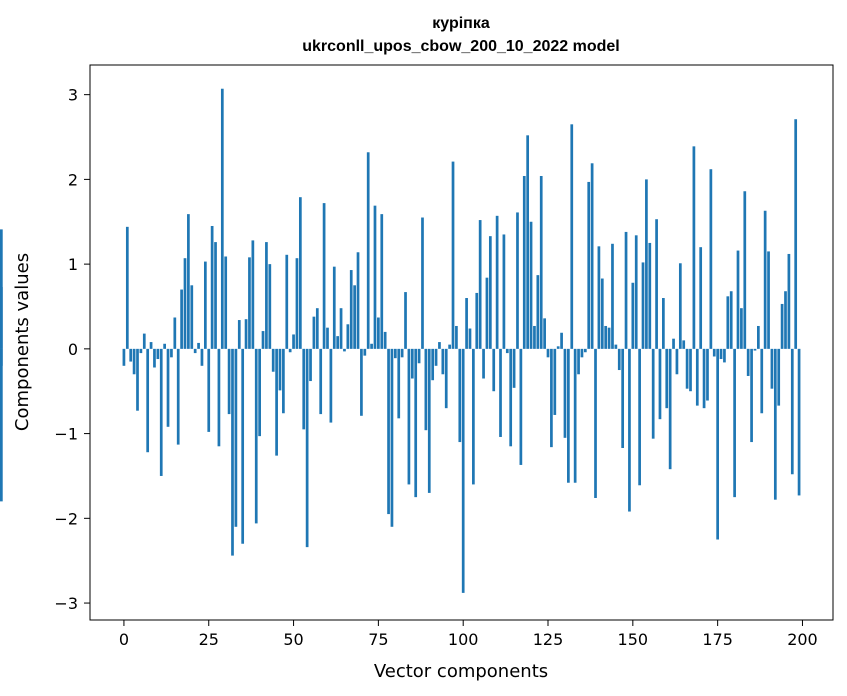 The image size is (847, 696). I want to click on x-tick-label: 200, so click(802, 639).